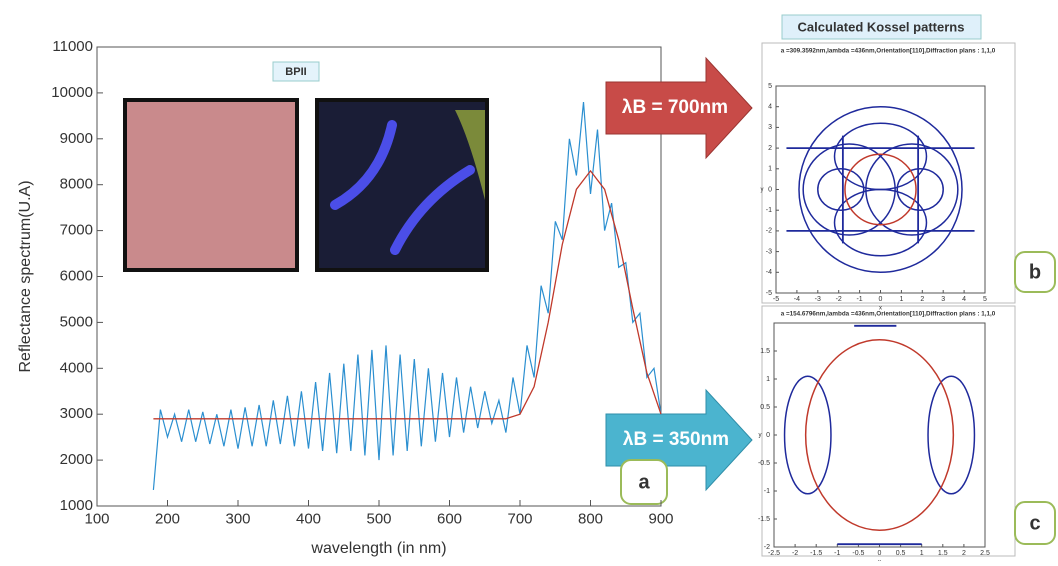 The image size is (1058, 566). I want to click on x-tick-label: 700, so click(519, 518).